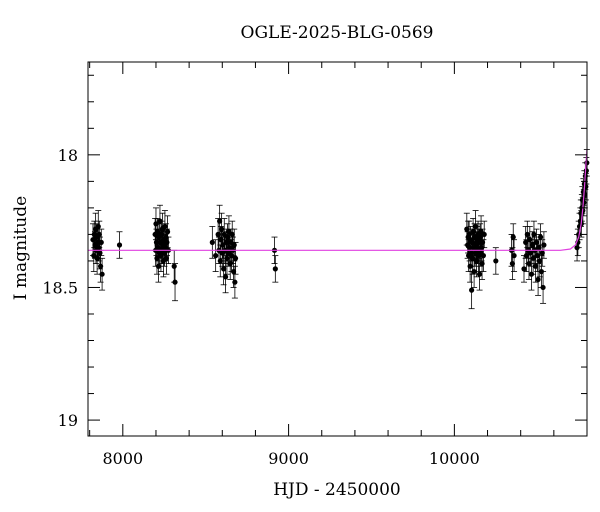  Describe the element at coordinates (337, 490) in the screenshot. I see `x-axis-label: HJD - 2450000` at that location.